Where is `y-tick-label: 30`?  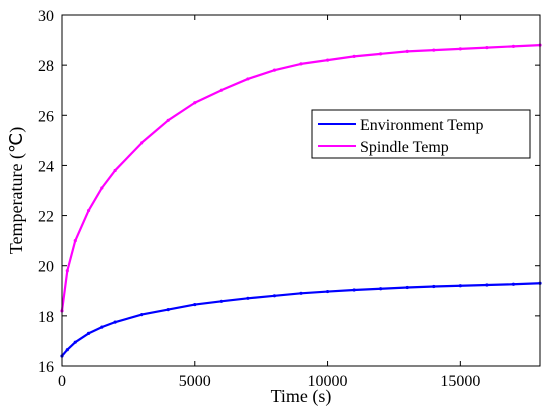
y-tick-label: 30 is located at coordinates (46, 16).